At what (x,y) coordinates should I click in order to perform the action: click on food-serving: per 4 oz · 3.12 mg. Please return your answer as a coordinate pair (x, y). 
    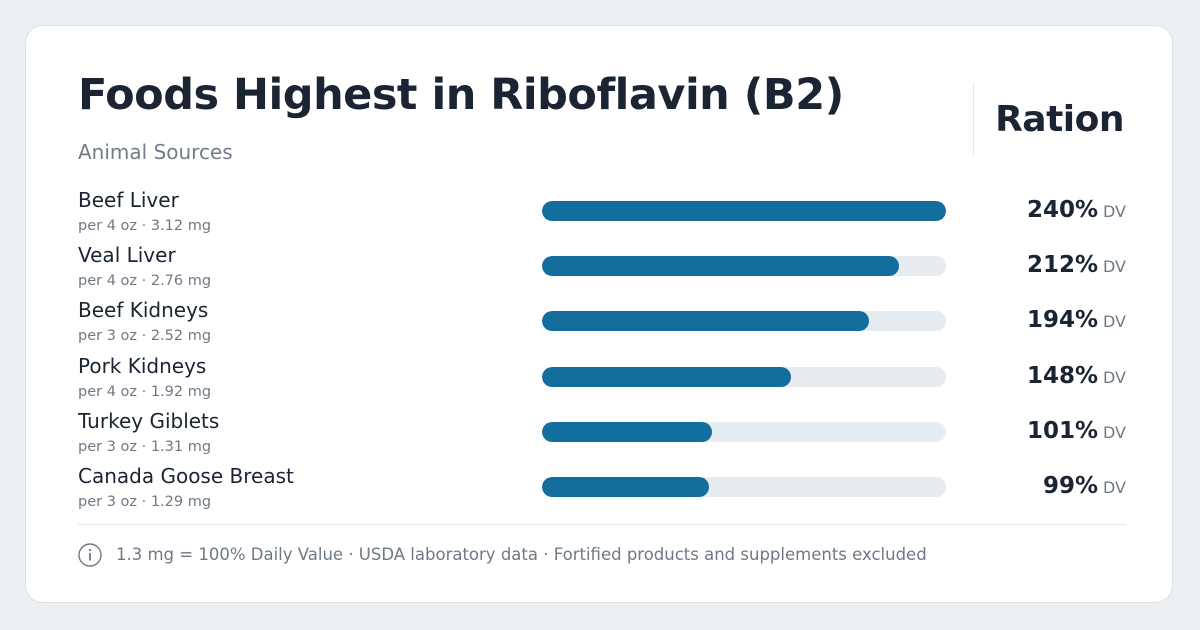
    Looking at the image, I should click on (145, 226).